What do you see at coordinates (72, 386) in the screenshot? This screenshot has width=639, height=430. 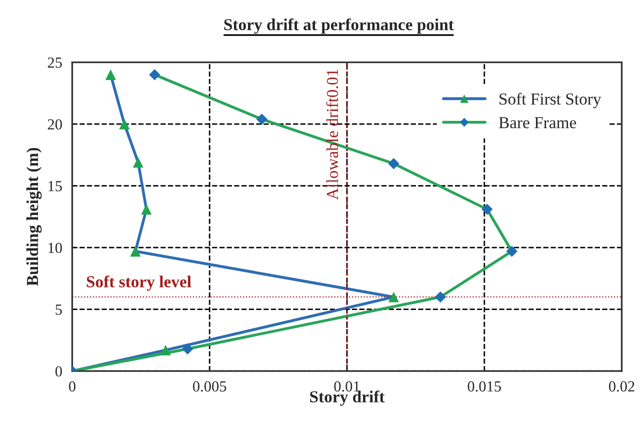 I see `x-tick-label: 0` at bounding box center [72, 386].